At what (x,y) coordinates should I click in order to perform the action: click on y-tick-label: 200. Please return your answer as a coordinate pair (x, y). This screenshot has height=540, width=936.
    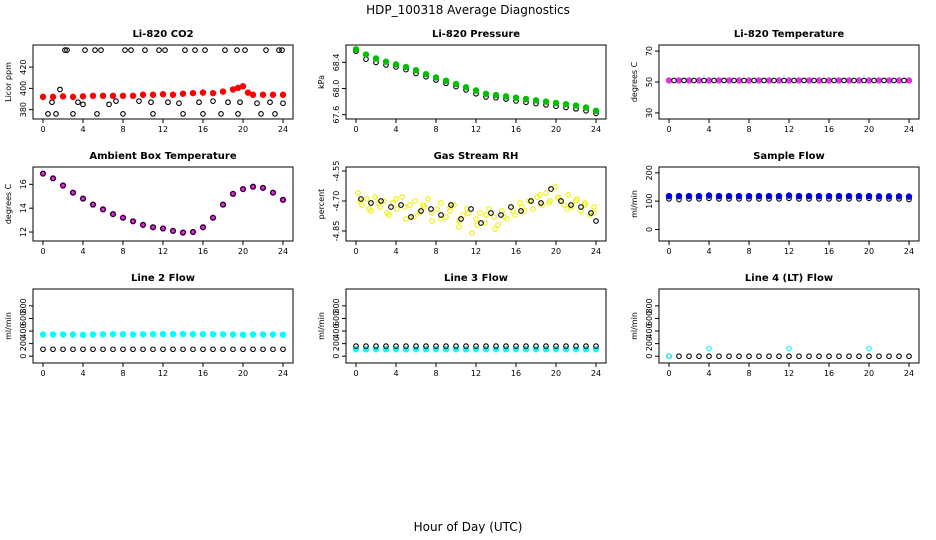
    Looking at the image, I should click on (336, 343).